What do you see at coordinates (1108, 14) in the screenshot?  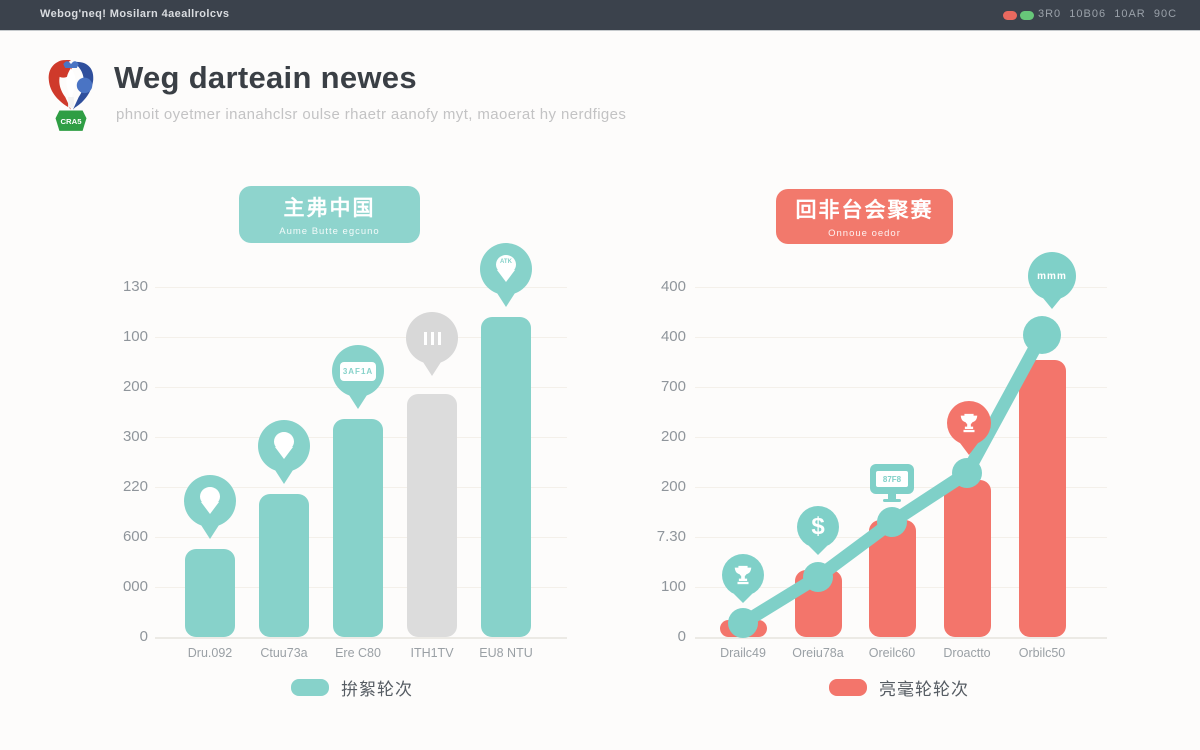 I see `titlebar-status-text: 3R0 10B06 10AR 90C` at bounding box center [1108, 14].